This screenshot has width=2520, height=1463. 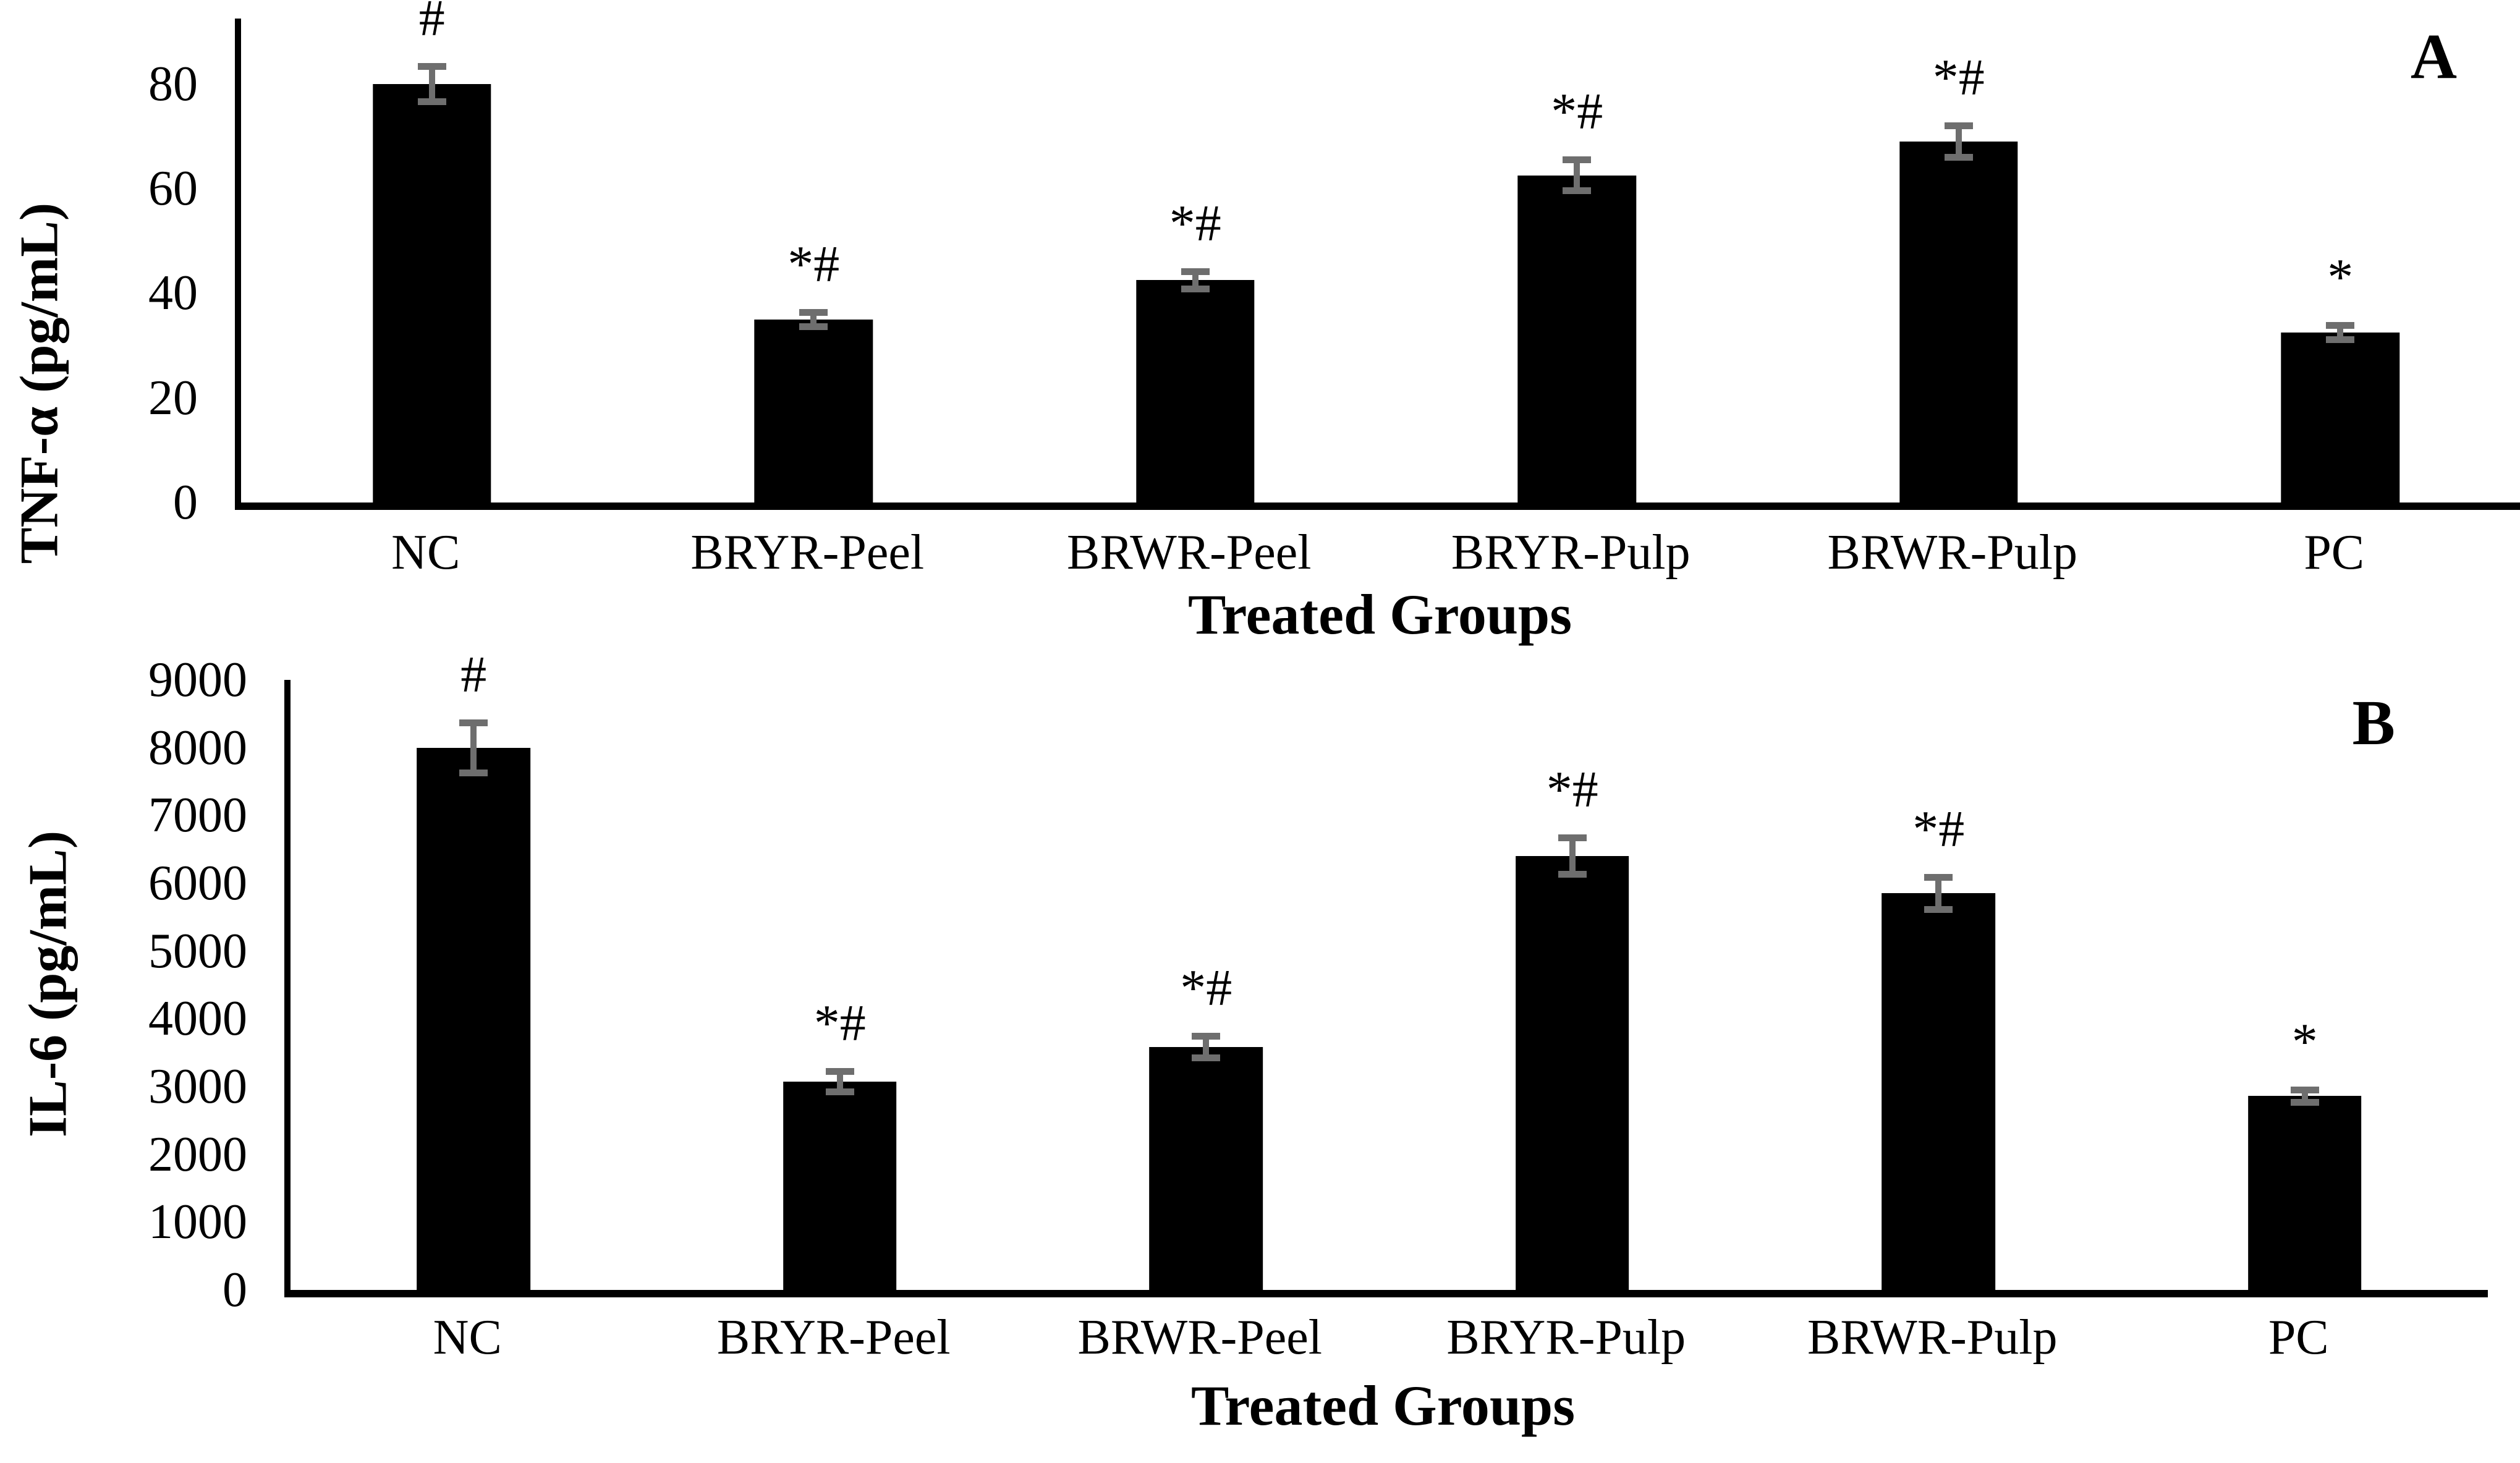 I want to click on panel-a-xtick-bryr-pulp: BRYR-Pulp, so click(x=1571, y=552).